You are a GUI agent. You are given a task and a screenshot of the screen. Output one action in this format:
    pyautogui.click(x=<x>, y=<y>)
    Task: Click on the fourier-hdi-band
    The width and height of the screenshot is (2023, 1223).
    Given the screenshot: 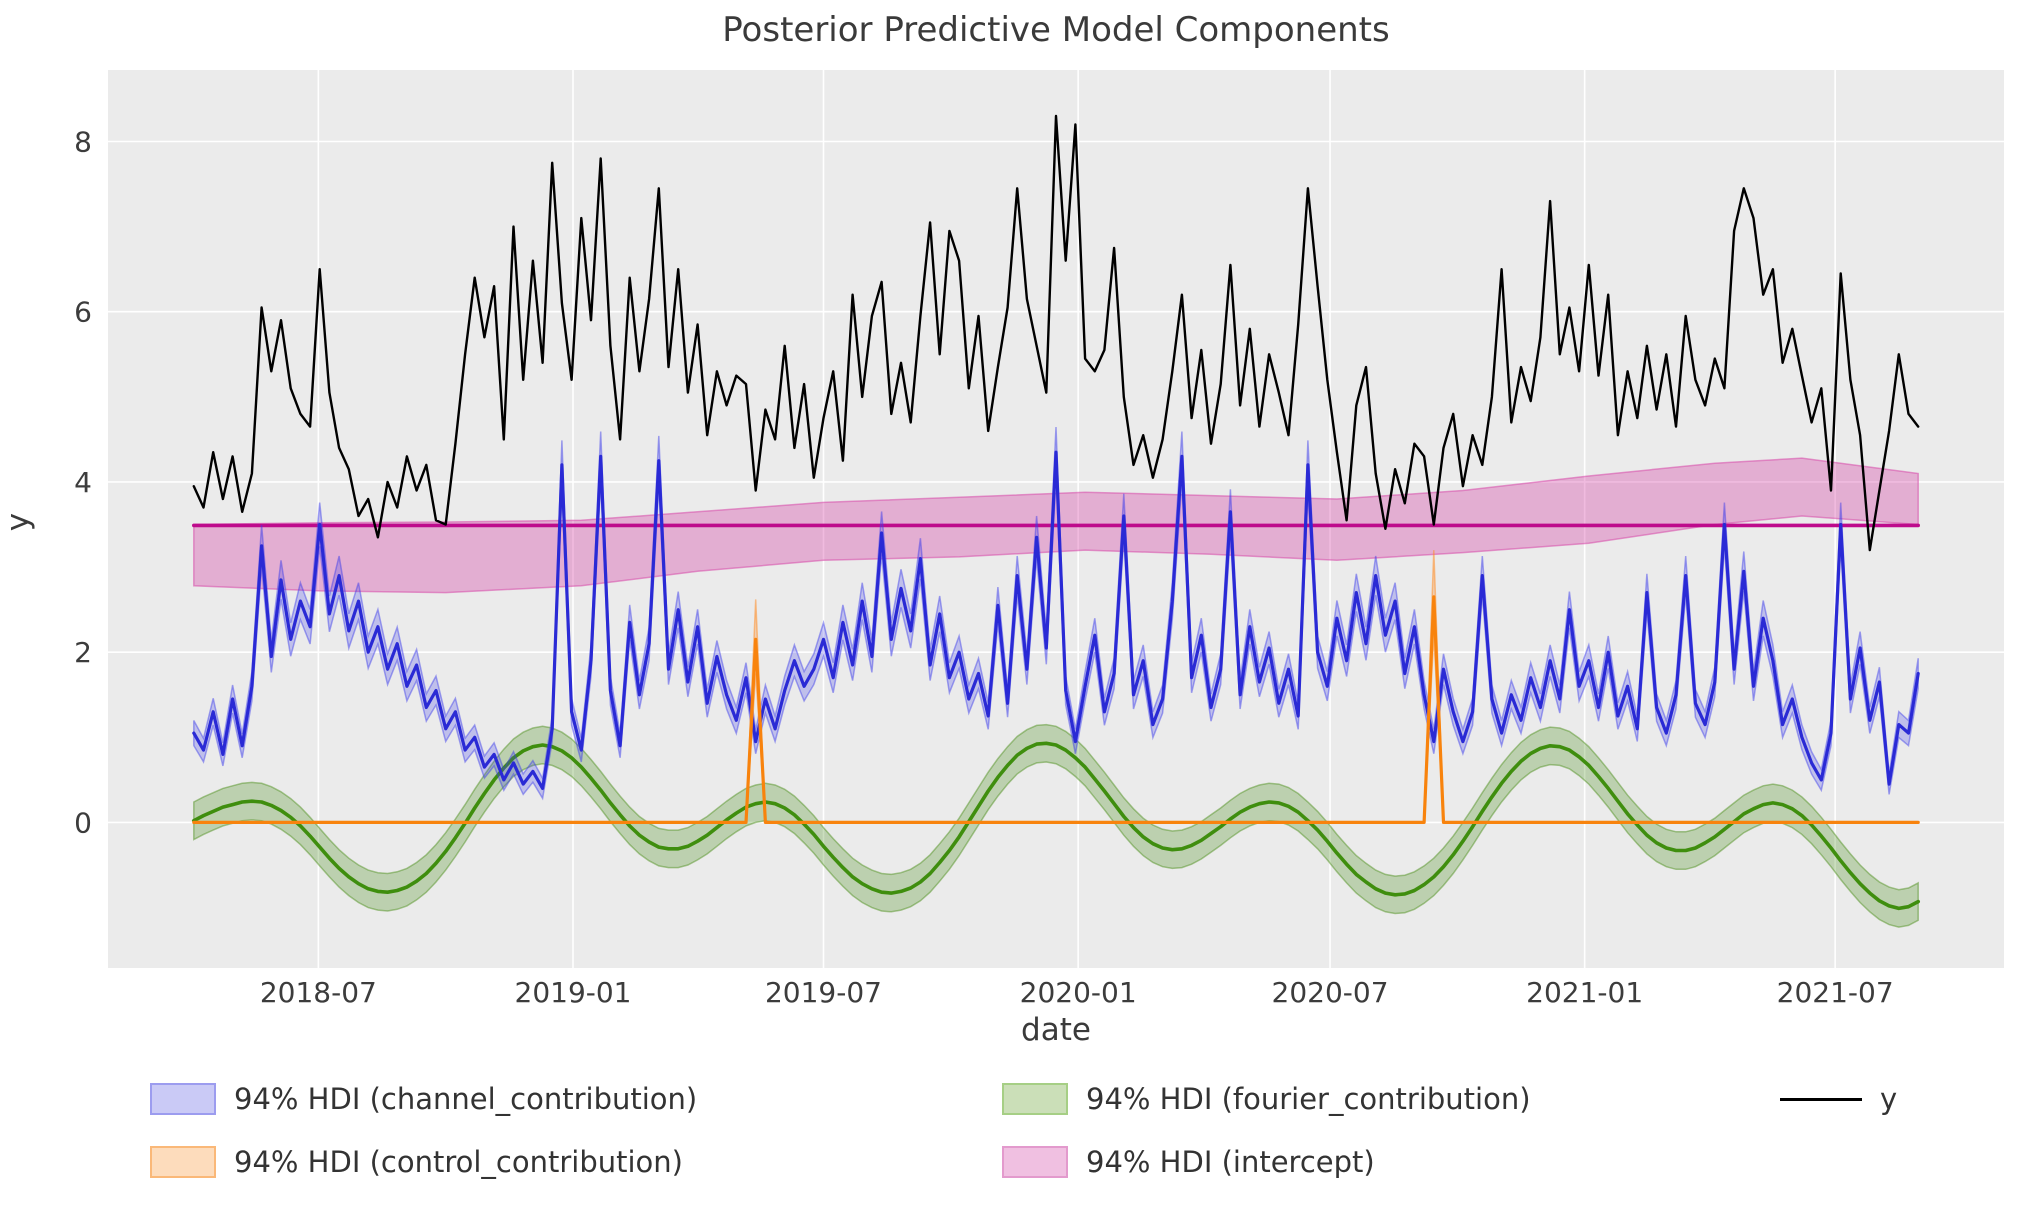 What is the action you would take?
    pyautogui.click(x=1056, y=825)
    